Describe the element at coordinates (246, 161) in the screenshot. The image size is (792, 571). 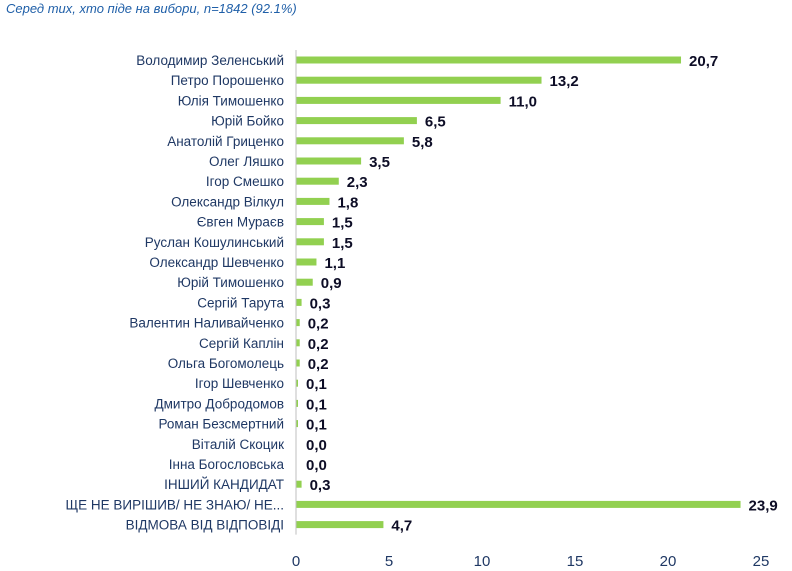
I see `category-label: Олег Ляшко` at that location.